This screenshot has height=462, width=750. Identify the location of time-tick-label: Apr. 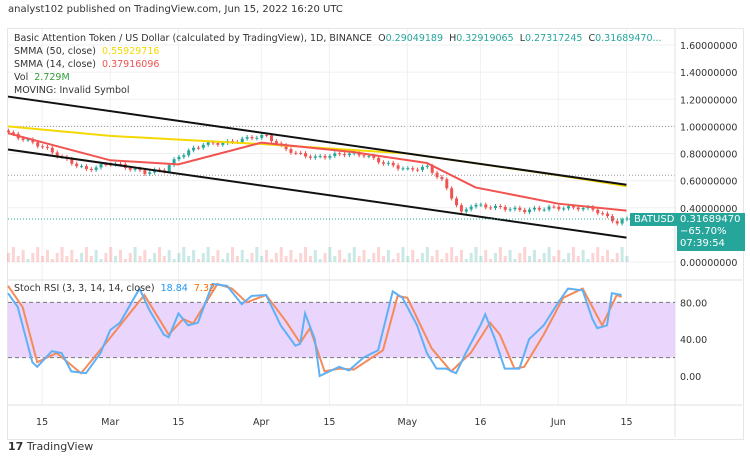
(261, 422).